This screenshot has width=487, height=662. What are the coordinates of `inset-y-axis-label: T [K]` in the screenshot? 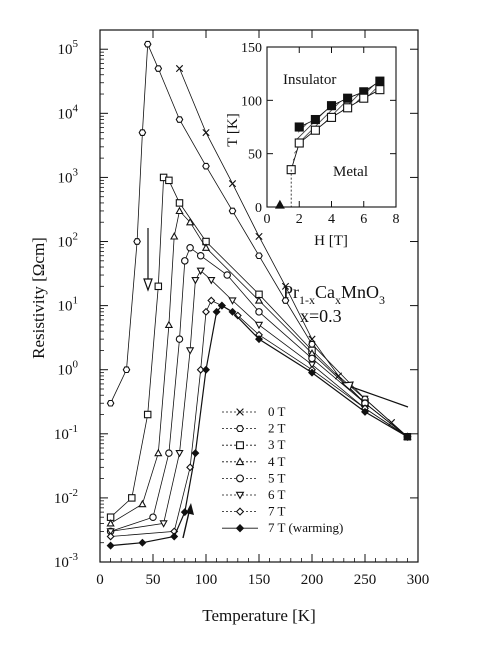 It's located at (233, 129).